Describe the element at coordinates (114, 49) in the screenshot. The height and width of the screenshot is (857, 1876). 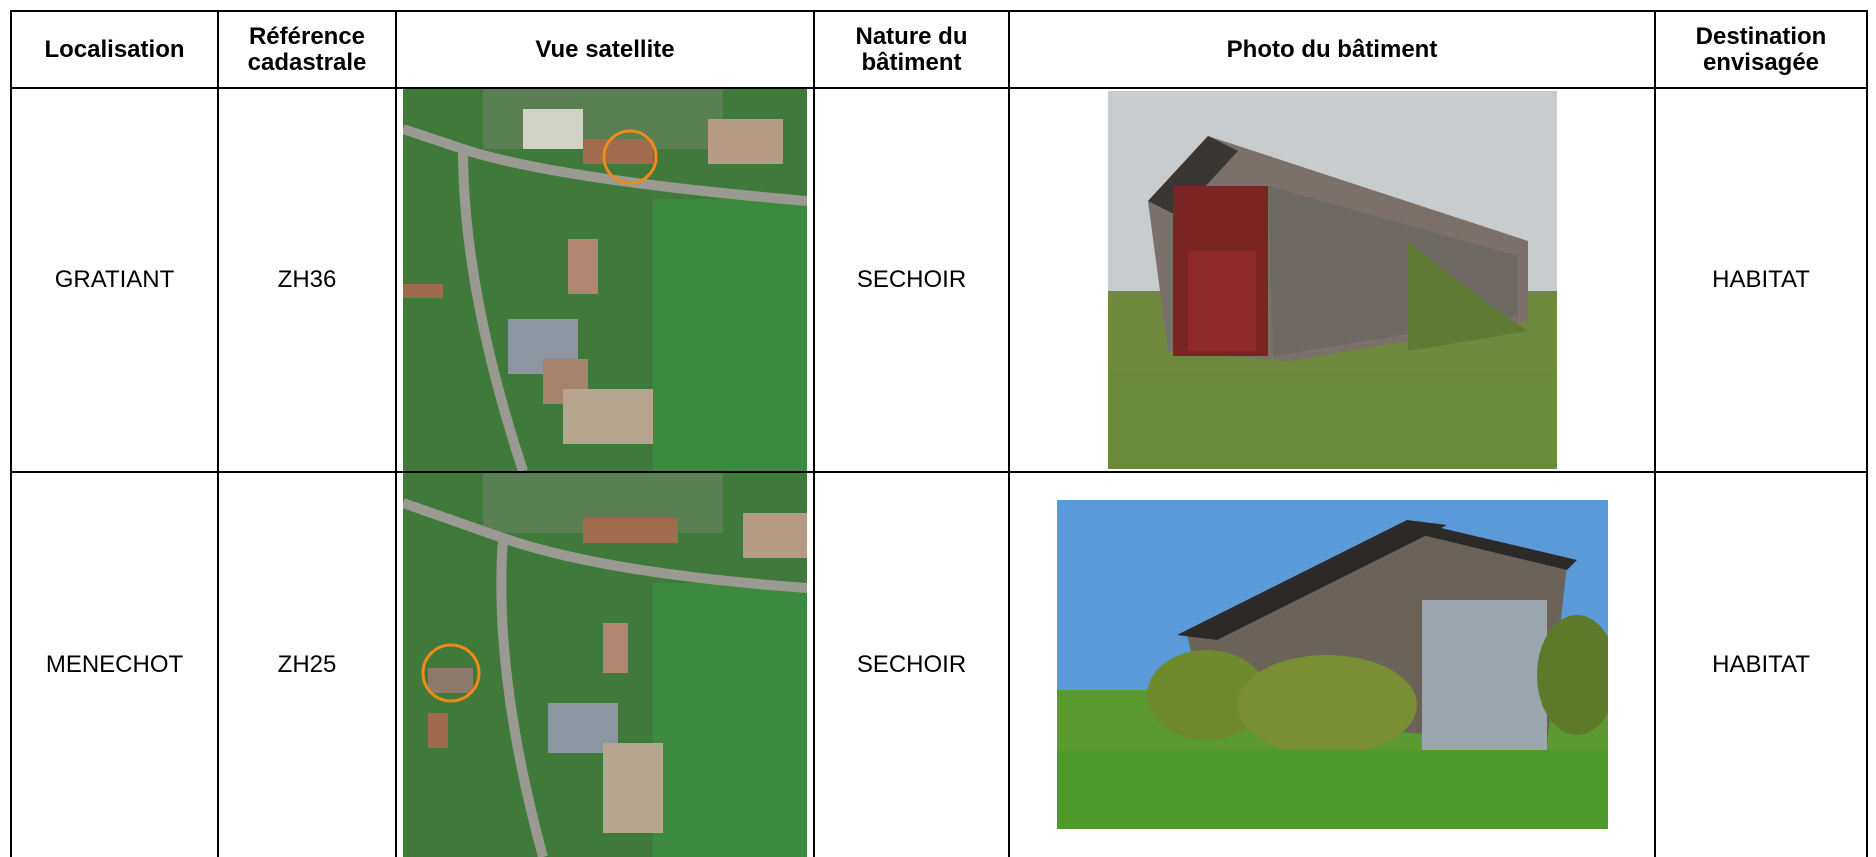
I see `header-cell: Localisation` at that location.